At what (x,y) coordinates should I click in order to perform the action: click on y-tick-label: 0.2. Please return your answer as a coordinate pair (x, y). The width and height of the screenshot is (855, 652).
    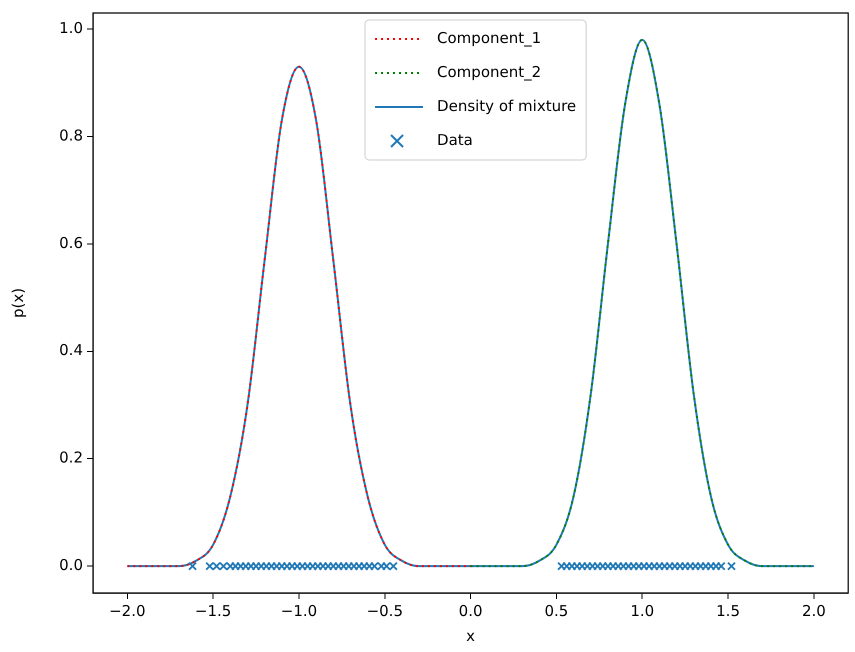
    Looking at the image, I should click on (71, 457).